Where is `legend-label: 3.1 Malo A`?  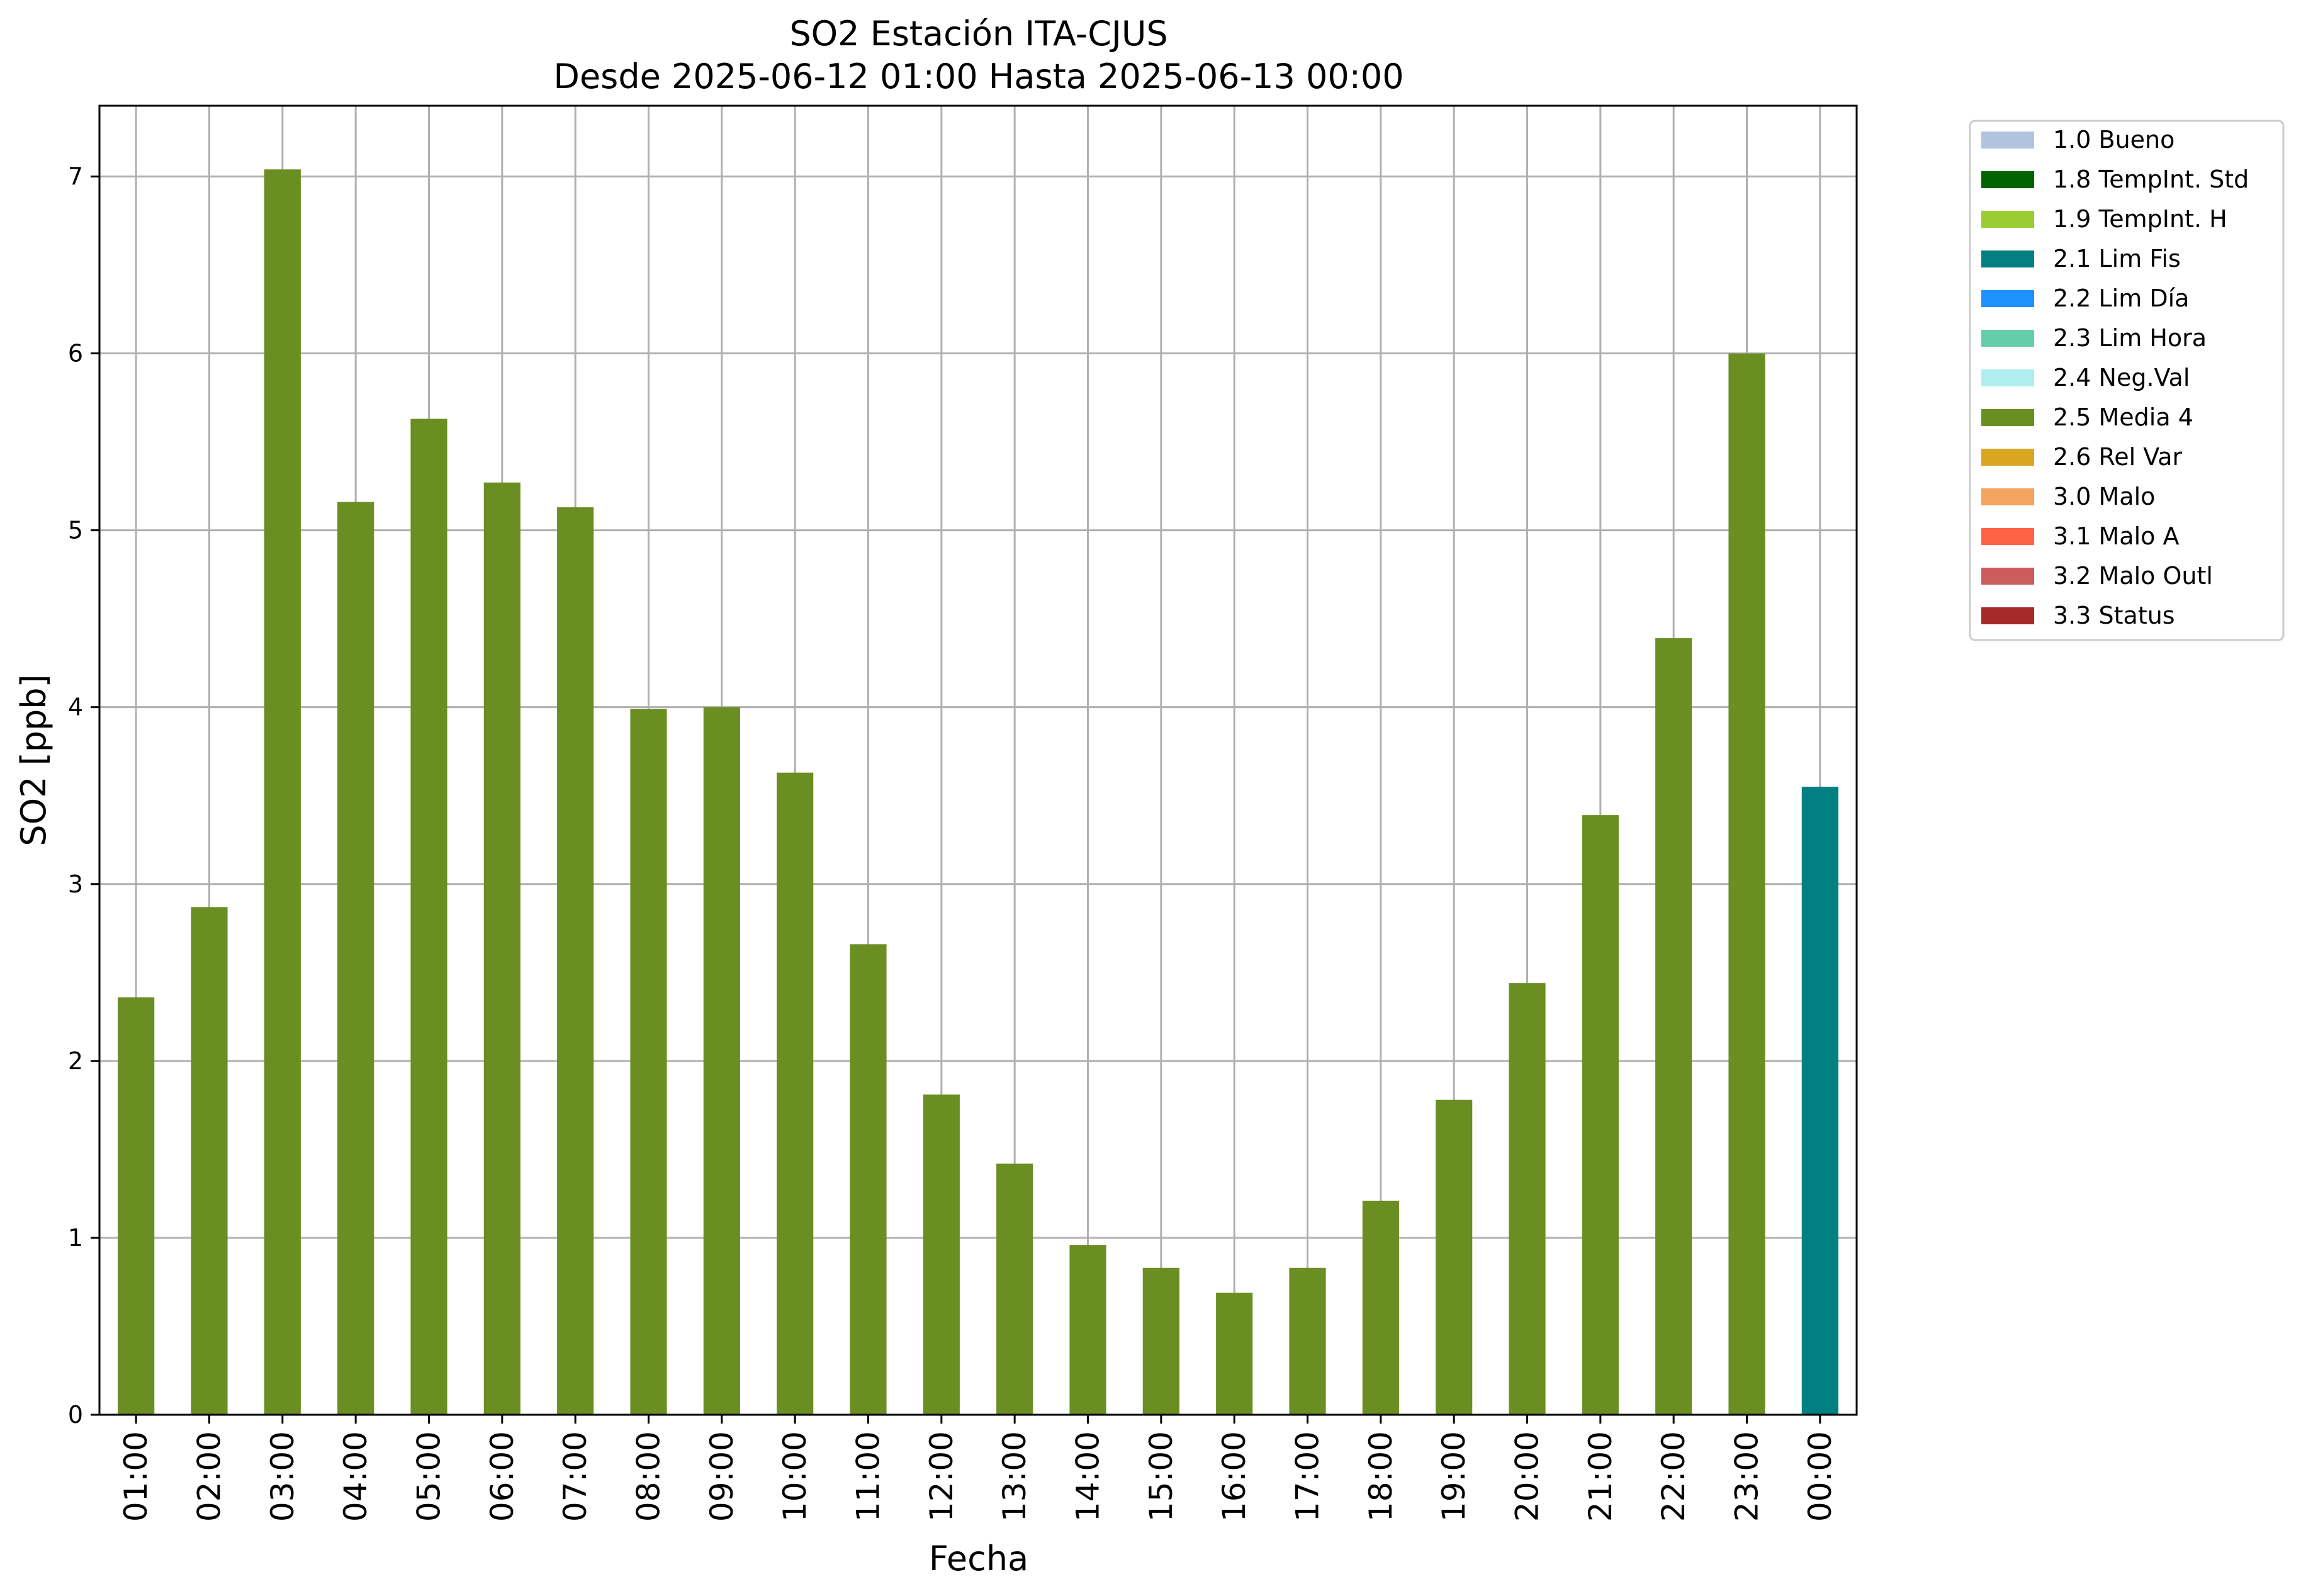
legend-label: 3.1 Malo A is located at coordinates (2116, 536).